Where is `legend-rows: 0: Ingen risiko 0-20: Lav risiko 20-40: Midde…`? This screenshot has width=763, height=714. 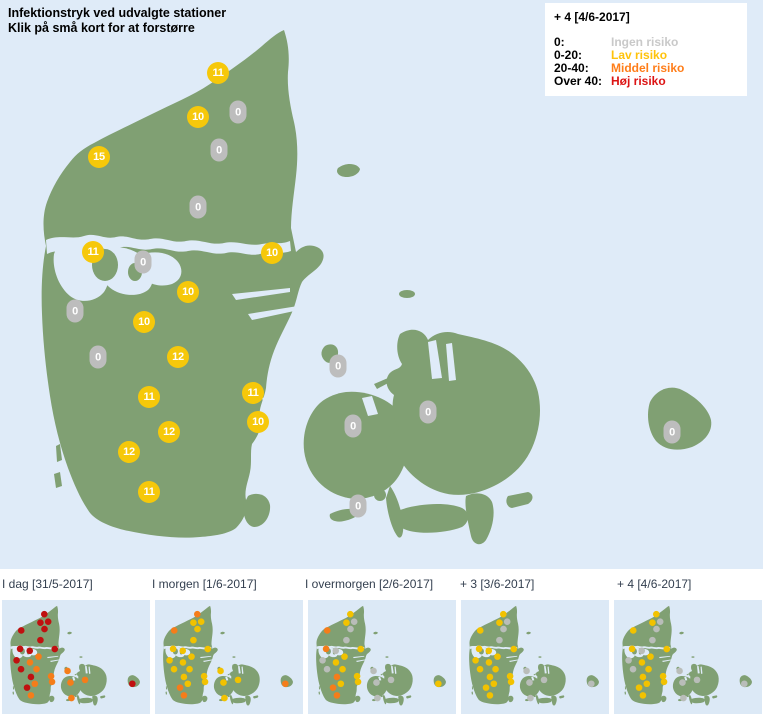
legend-rows: 0: Ingen risiko 0-20: Lav risiko 20-40: Midde… is located at coordinates (646, 62).